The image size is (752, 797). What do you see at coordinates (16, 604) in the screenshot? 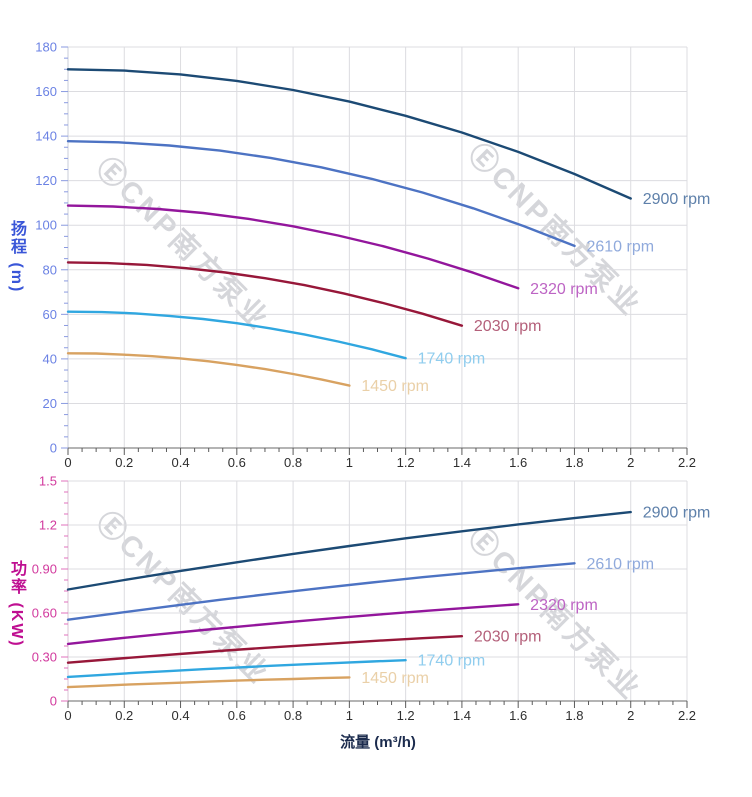
I see `power-axis-title: 功率 (KW)` at bounding box center [16, 604].